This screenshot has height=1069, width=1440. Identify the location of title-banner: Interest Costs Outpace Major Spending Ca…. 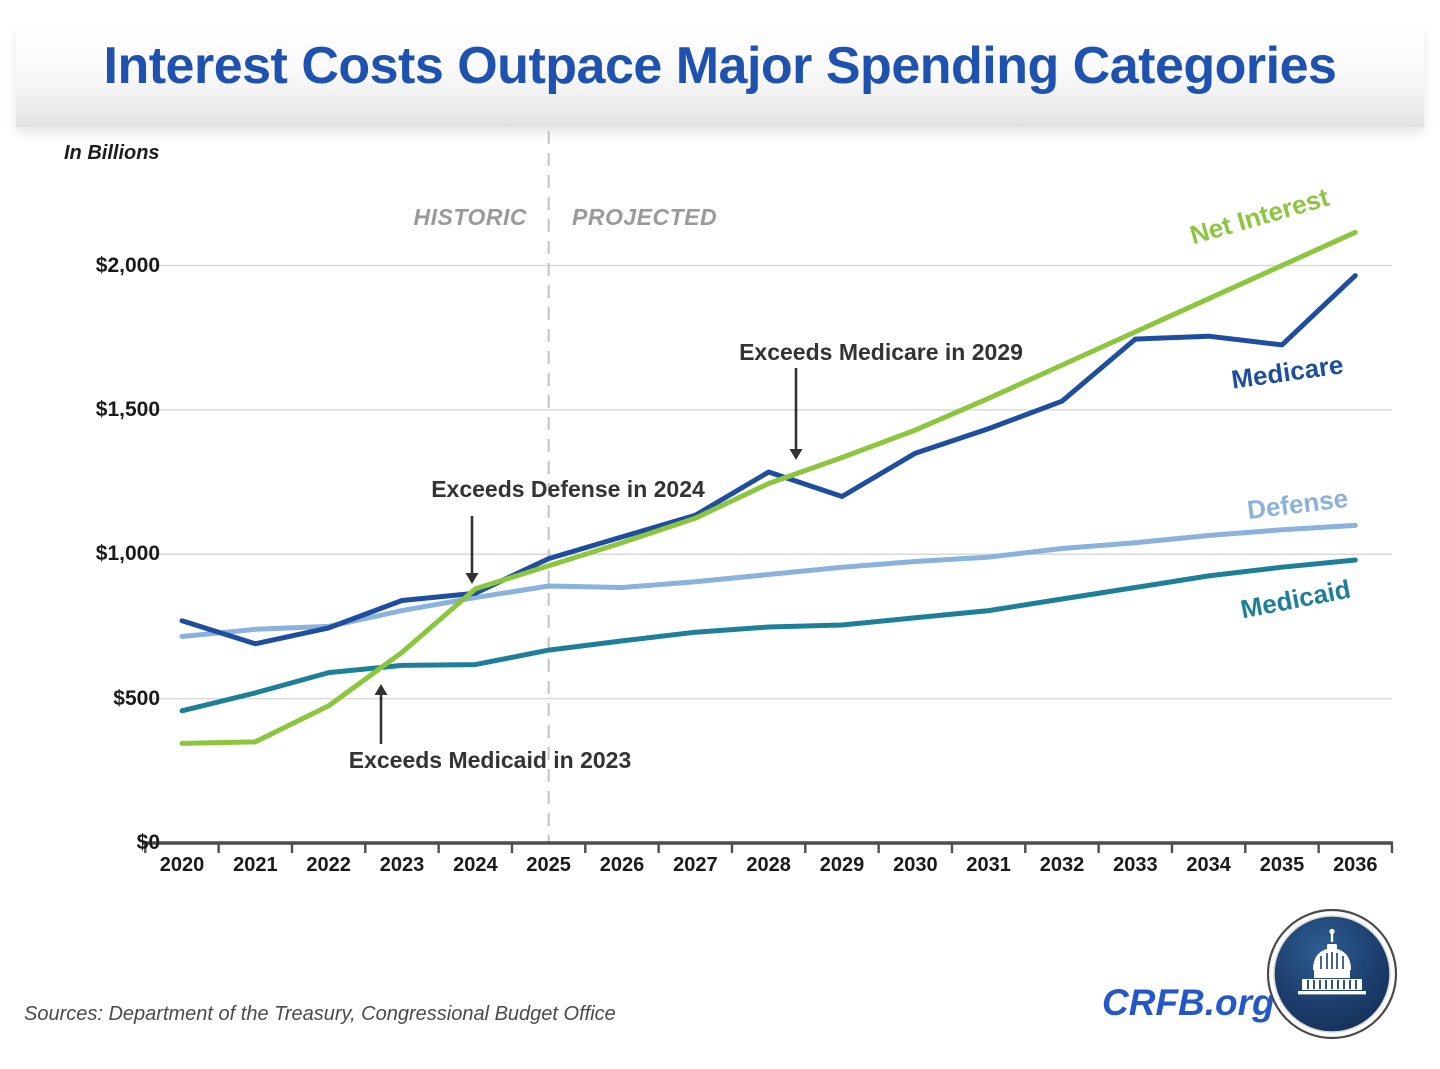
(720, 77).